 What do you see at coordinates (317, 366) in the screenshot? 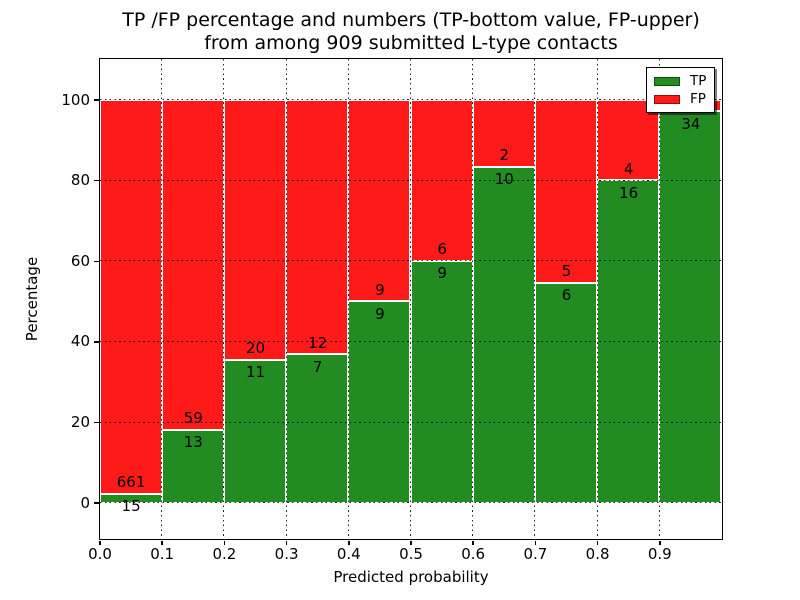
I see `tp-count-label: 7` at bounding box center [317, 366].